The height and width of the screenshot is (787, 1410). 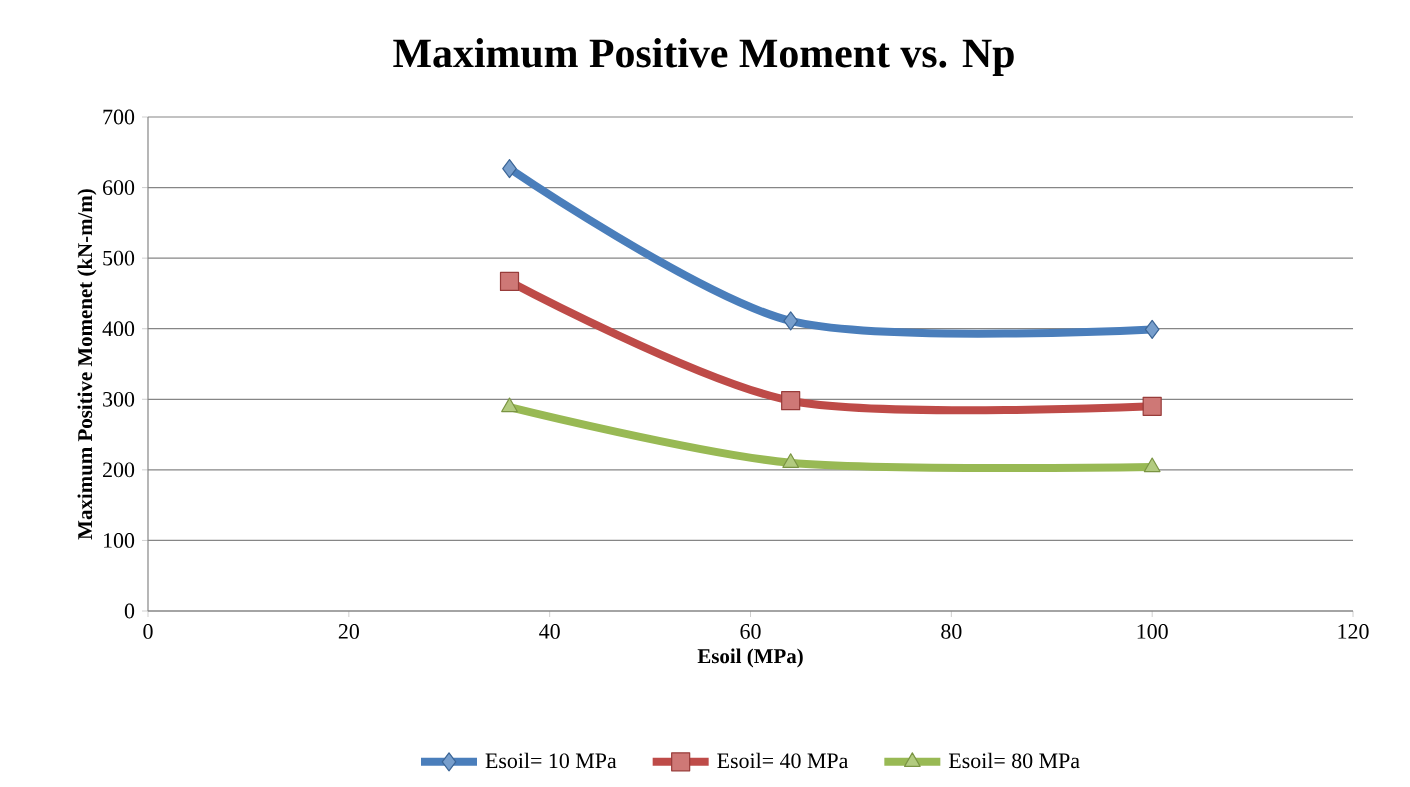 I want to click on y-axis-title: Maximum Positive Momenet (kN-m/m), so click(x=87, y=364).